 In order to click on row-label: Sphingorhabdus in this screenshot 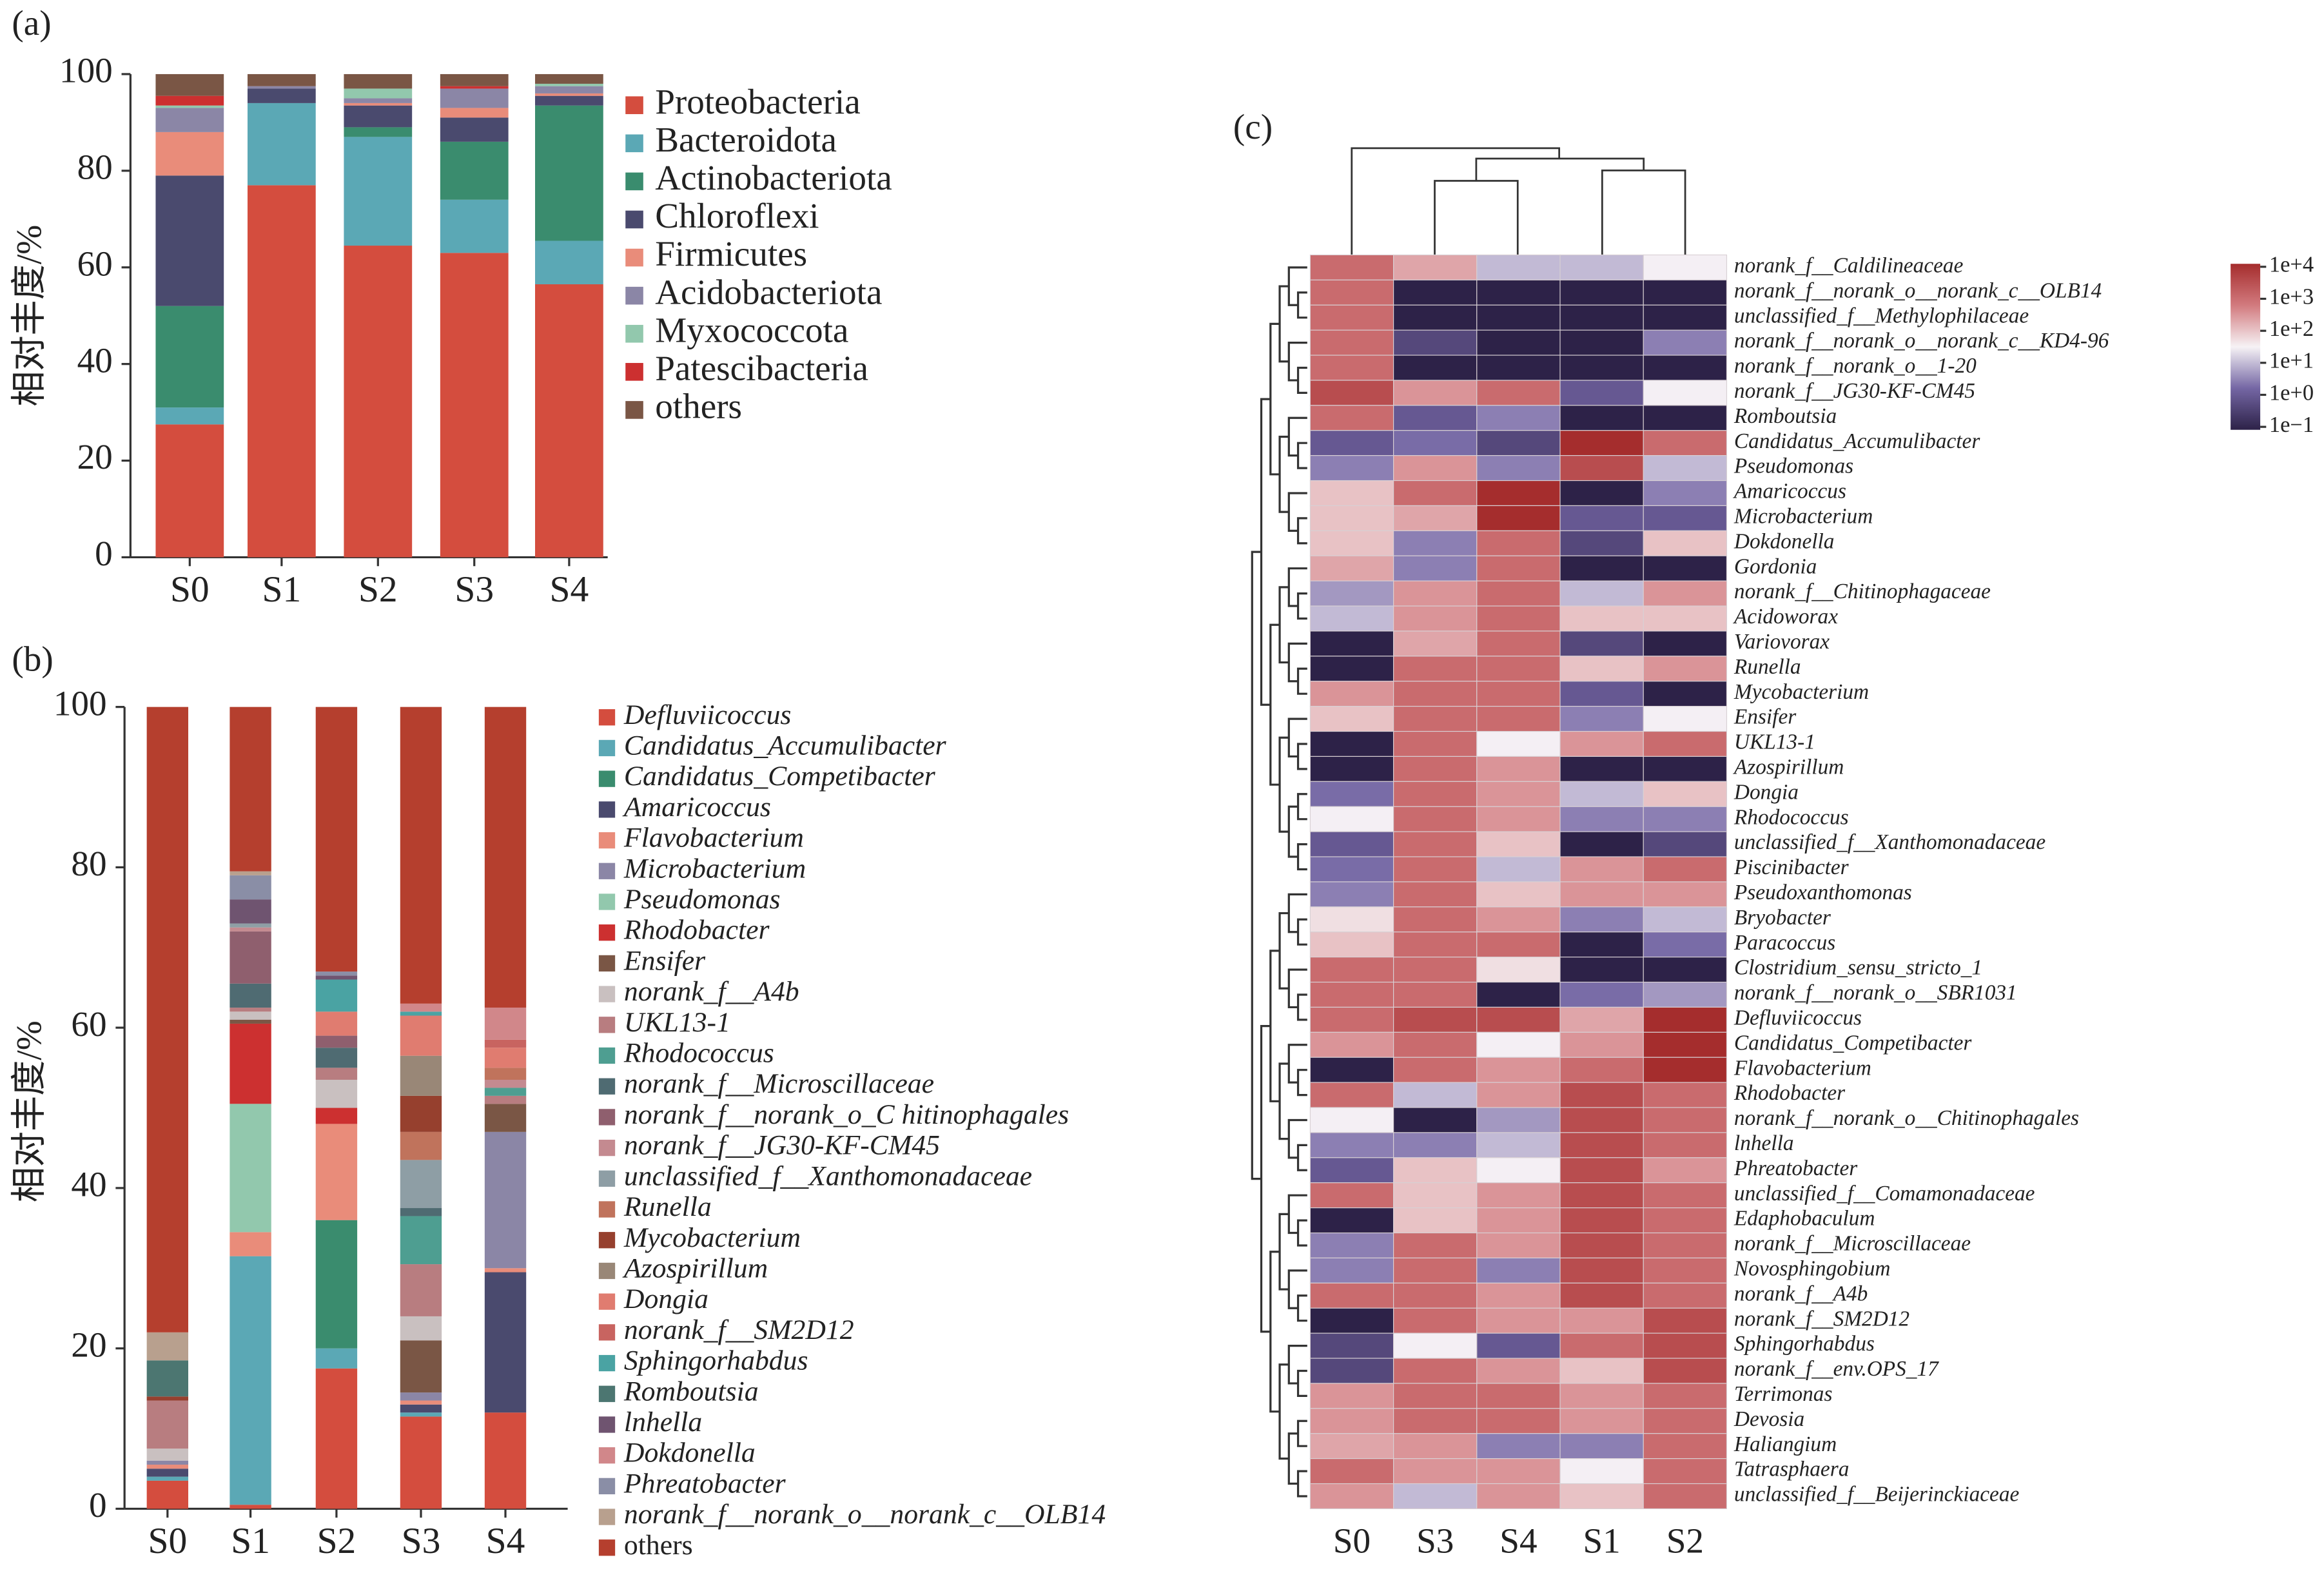, I will do `click(1804, 1344)`.